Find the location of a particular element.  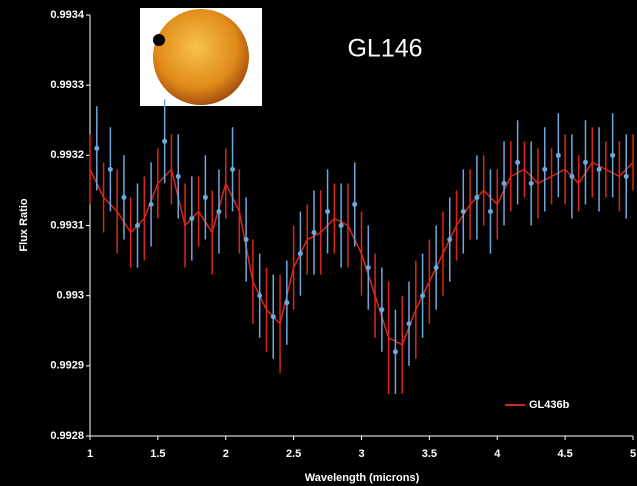

x-tick-label: 5 is located at coordinates (633, 454).